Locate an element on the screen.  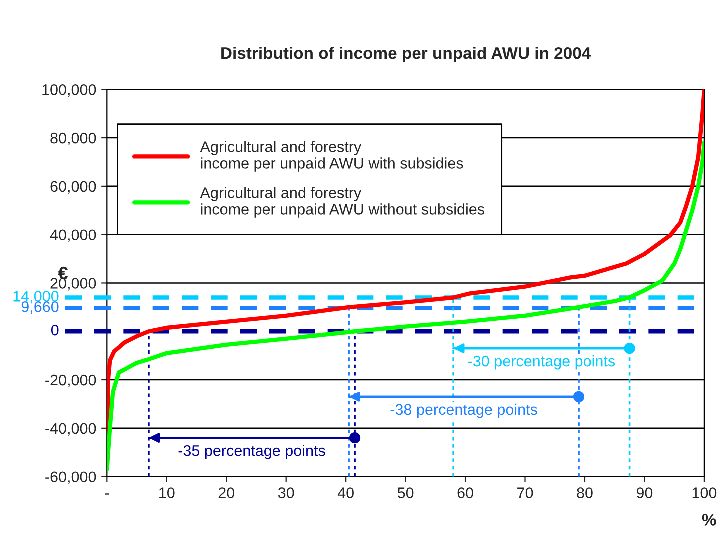
x-tick-label: 70 is located at coordinates (526, 493).